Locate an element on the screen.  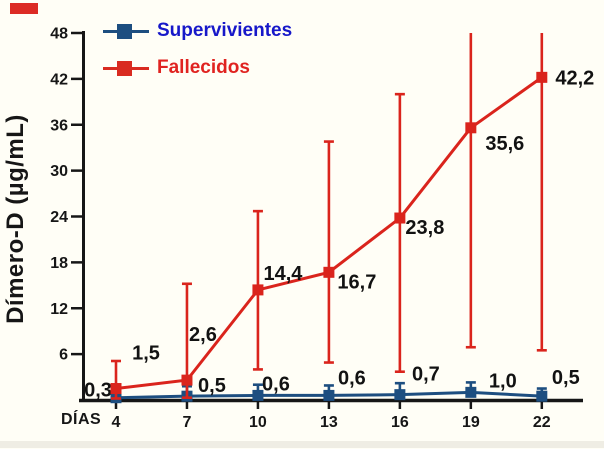
y-tick-label: 6 is located at coordinates (63, 355).